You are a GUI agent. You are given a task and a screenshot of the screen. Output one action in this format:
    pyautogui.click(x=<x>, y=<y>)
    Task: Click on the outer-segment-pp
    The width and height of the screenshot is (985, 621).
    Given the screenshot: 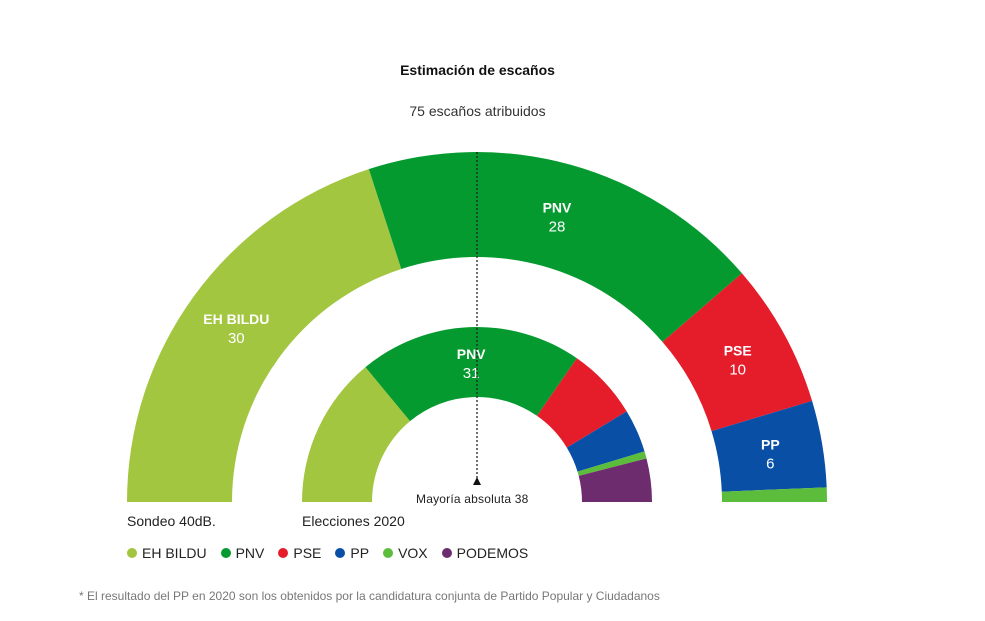 What is the action you would take?
    pyautogui.click(x=769, y=446)
    